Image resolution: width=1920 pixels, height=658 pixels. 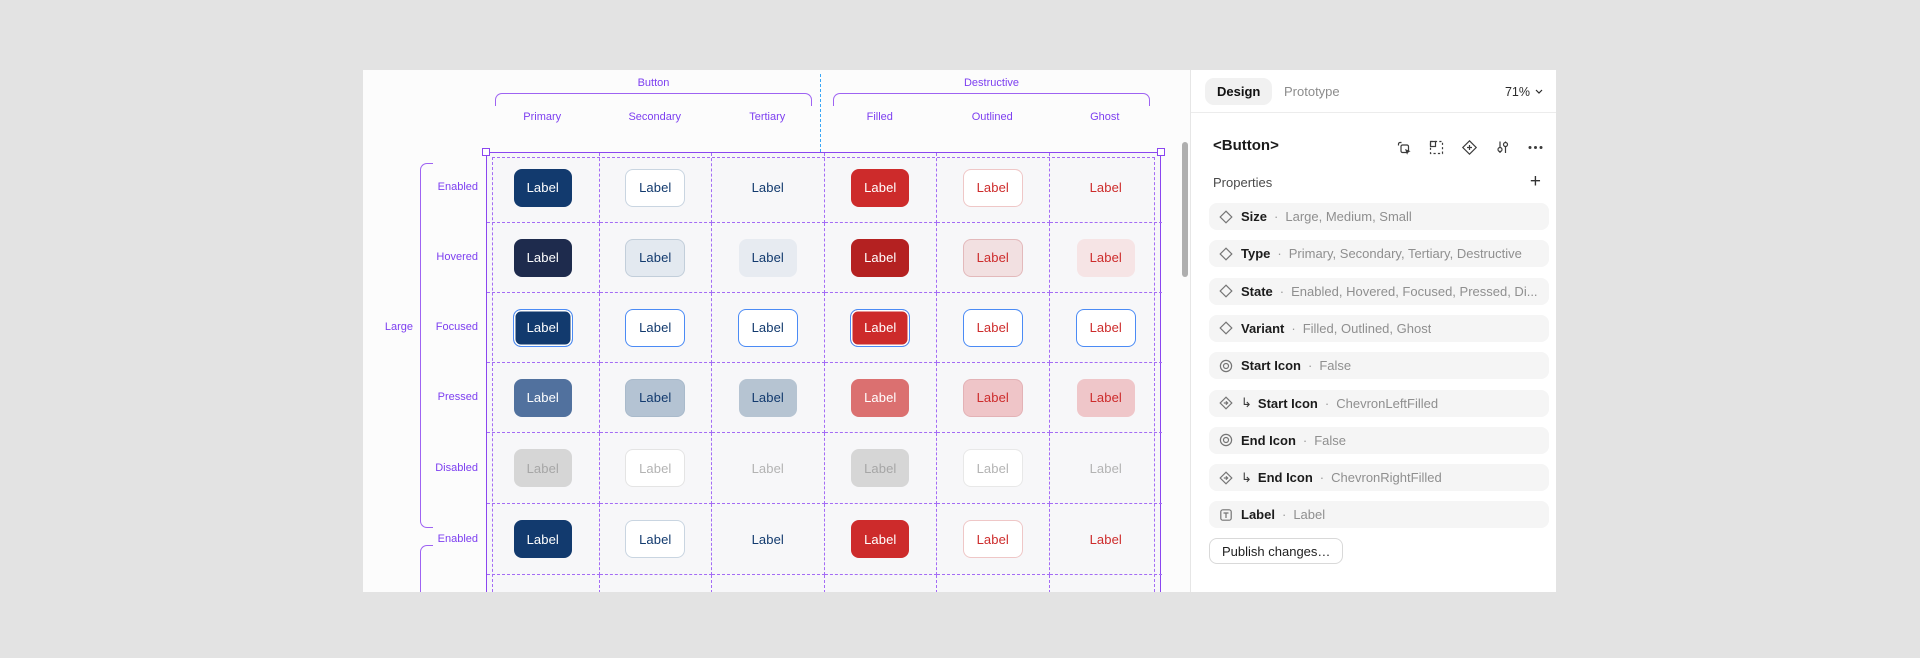 I want to click on property-value: Large, Medium, Small, so click(x=1348, y=216).